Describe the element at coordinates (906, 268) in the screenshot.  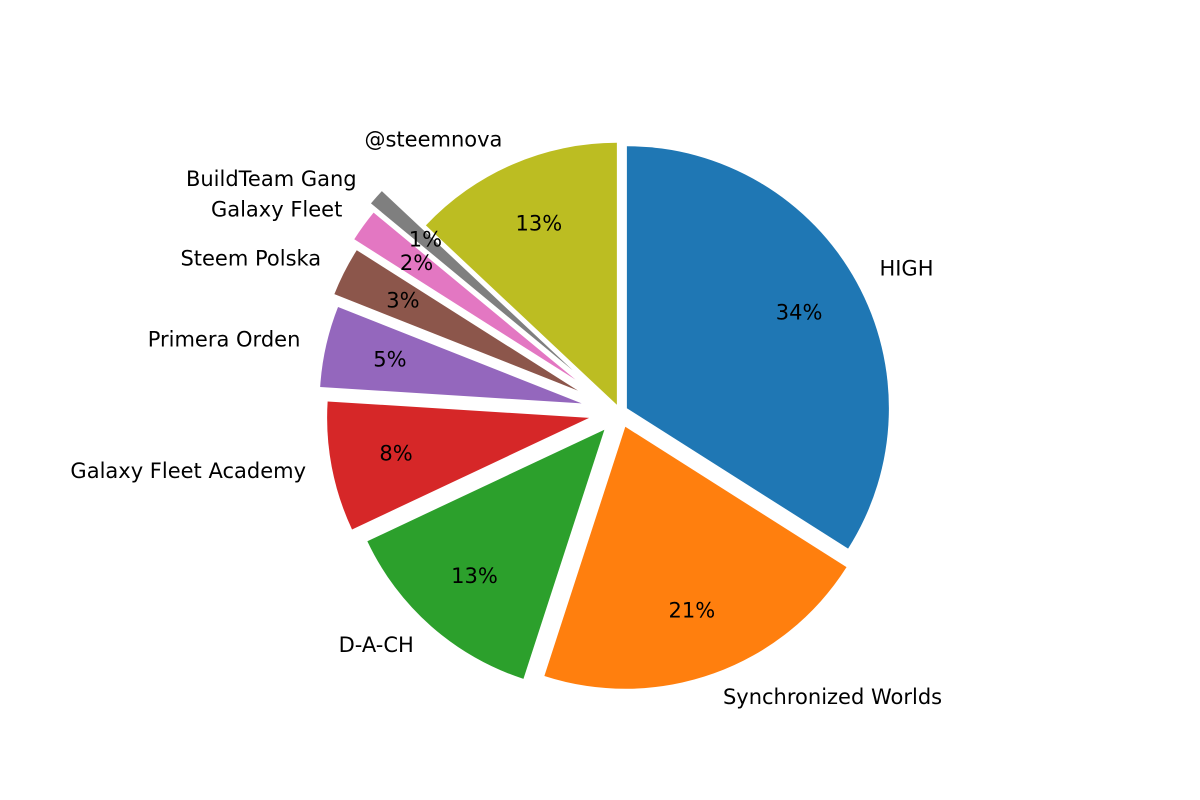
I see `label-high: HIGH` at that location.